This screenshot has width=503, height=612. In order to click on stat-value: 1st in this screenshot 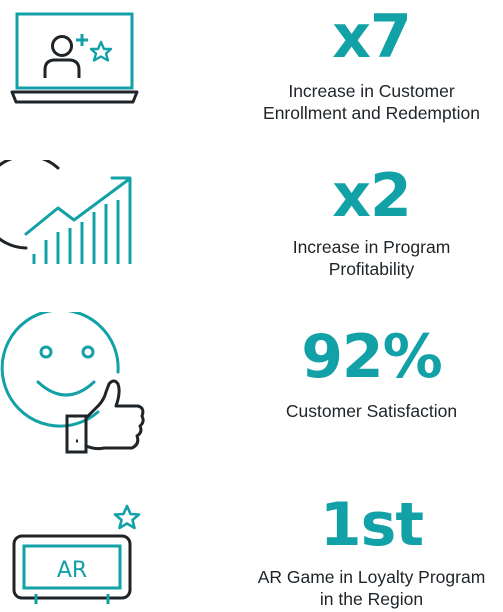, I will do `click(371, 525)`.